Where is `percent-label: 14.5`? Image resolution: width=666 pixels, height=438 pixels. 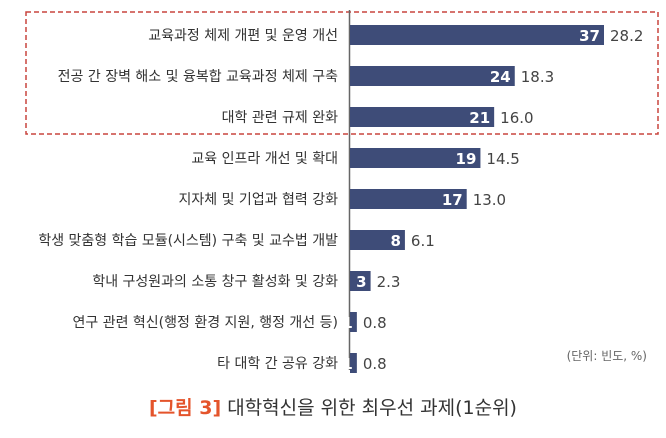 percent-label: 14.5 is located at coordinates (502, 159).